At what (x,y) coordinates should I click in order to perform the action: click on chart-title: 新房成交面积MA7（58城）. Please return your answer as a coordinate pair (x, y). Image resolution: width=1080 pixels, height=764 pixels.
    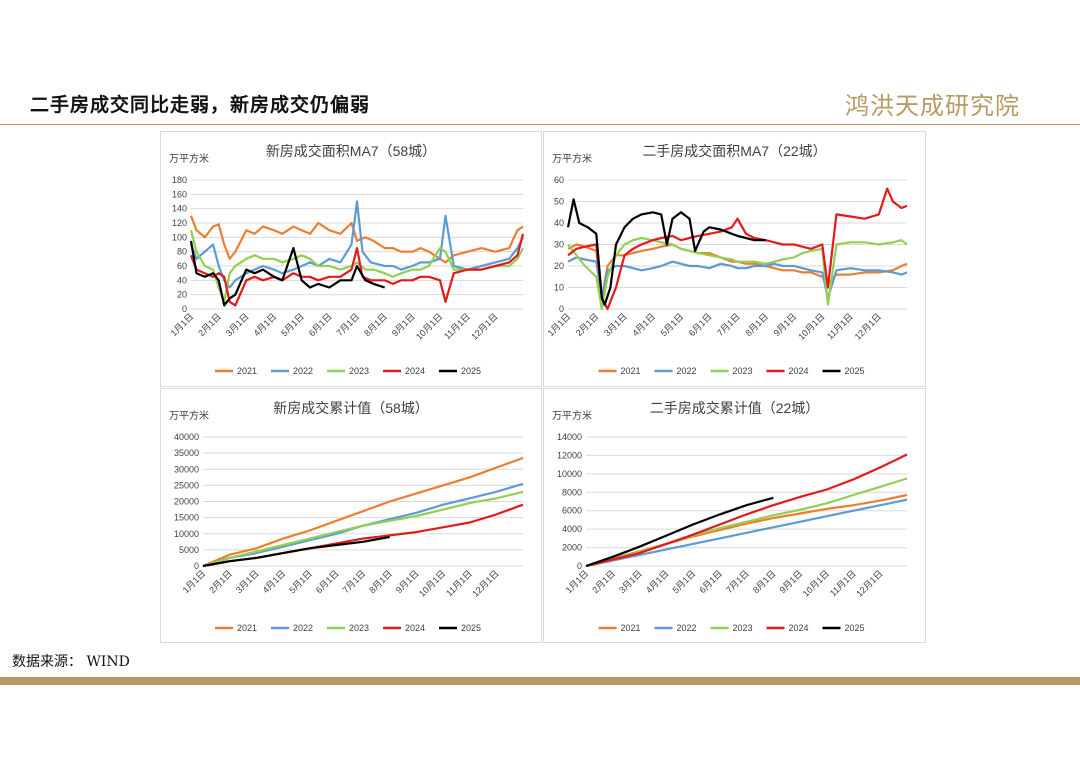
    Looking at the image, I should click on (351, 151).